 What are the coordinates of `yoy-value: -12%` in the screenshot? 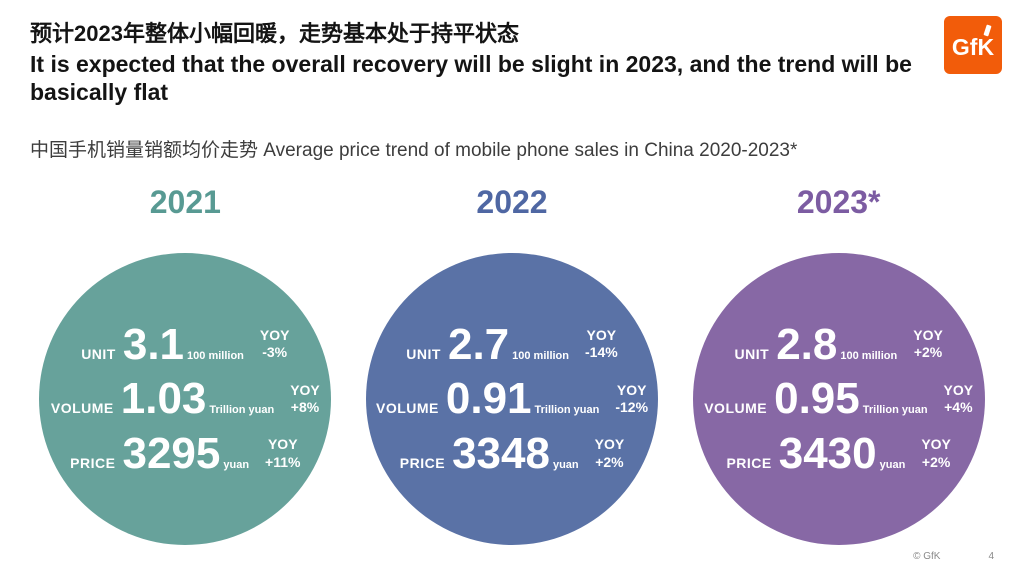 It's located at (632, 407).